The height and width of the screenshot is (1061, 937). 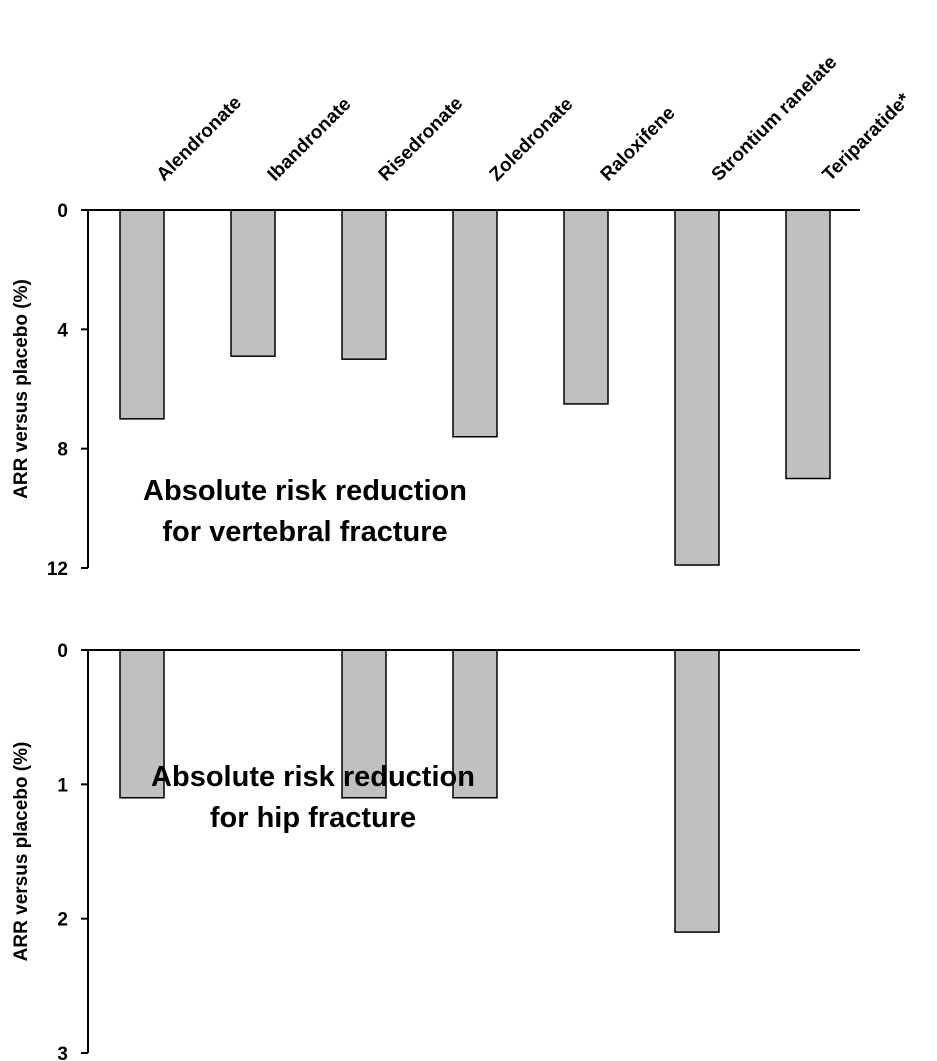 What do you see at coordinates (62, 1052) in the screenshot?
I see `y-tick-label: 3` at bounding box center [62, 1052].